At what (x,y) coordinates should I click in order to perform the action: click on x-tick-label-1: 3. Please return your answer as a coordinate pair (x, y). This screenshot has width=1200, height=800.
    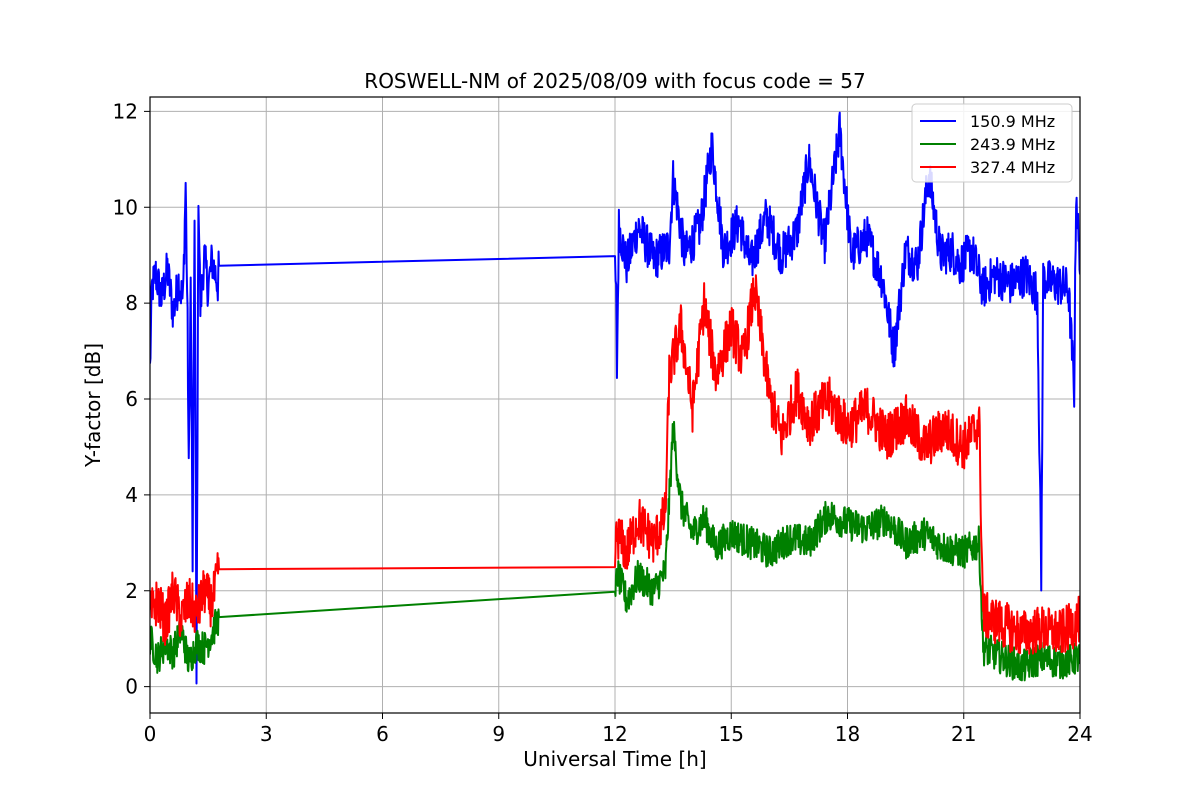
    Looking at the image, I should click on (266, 734).